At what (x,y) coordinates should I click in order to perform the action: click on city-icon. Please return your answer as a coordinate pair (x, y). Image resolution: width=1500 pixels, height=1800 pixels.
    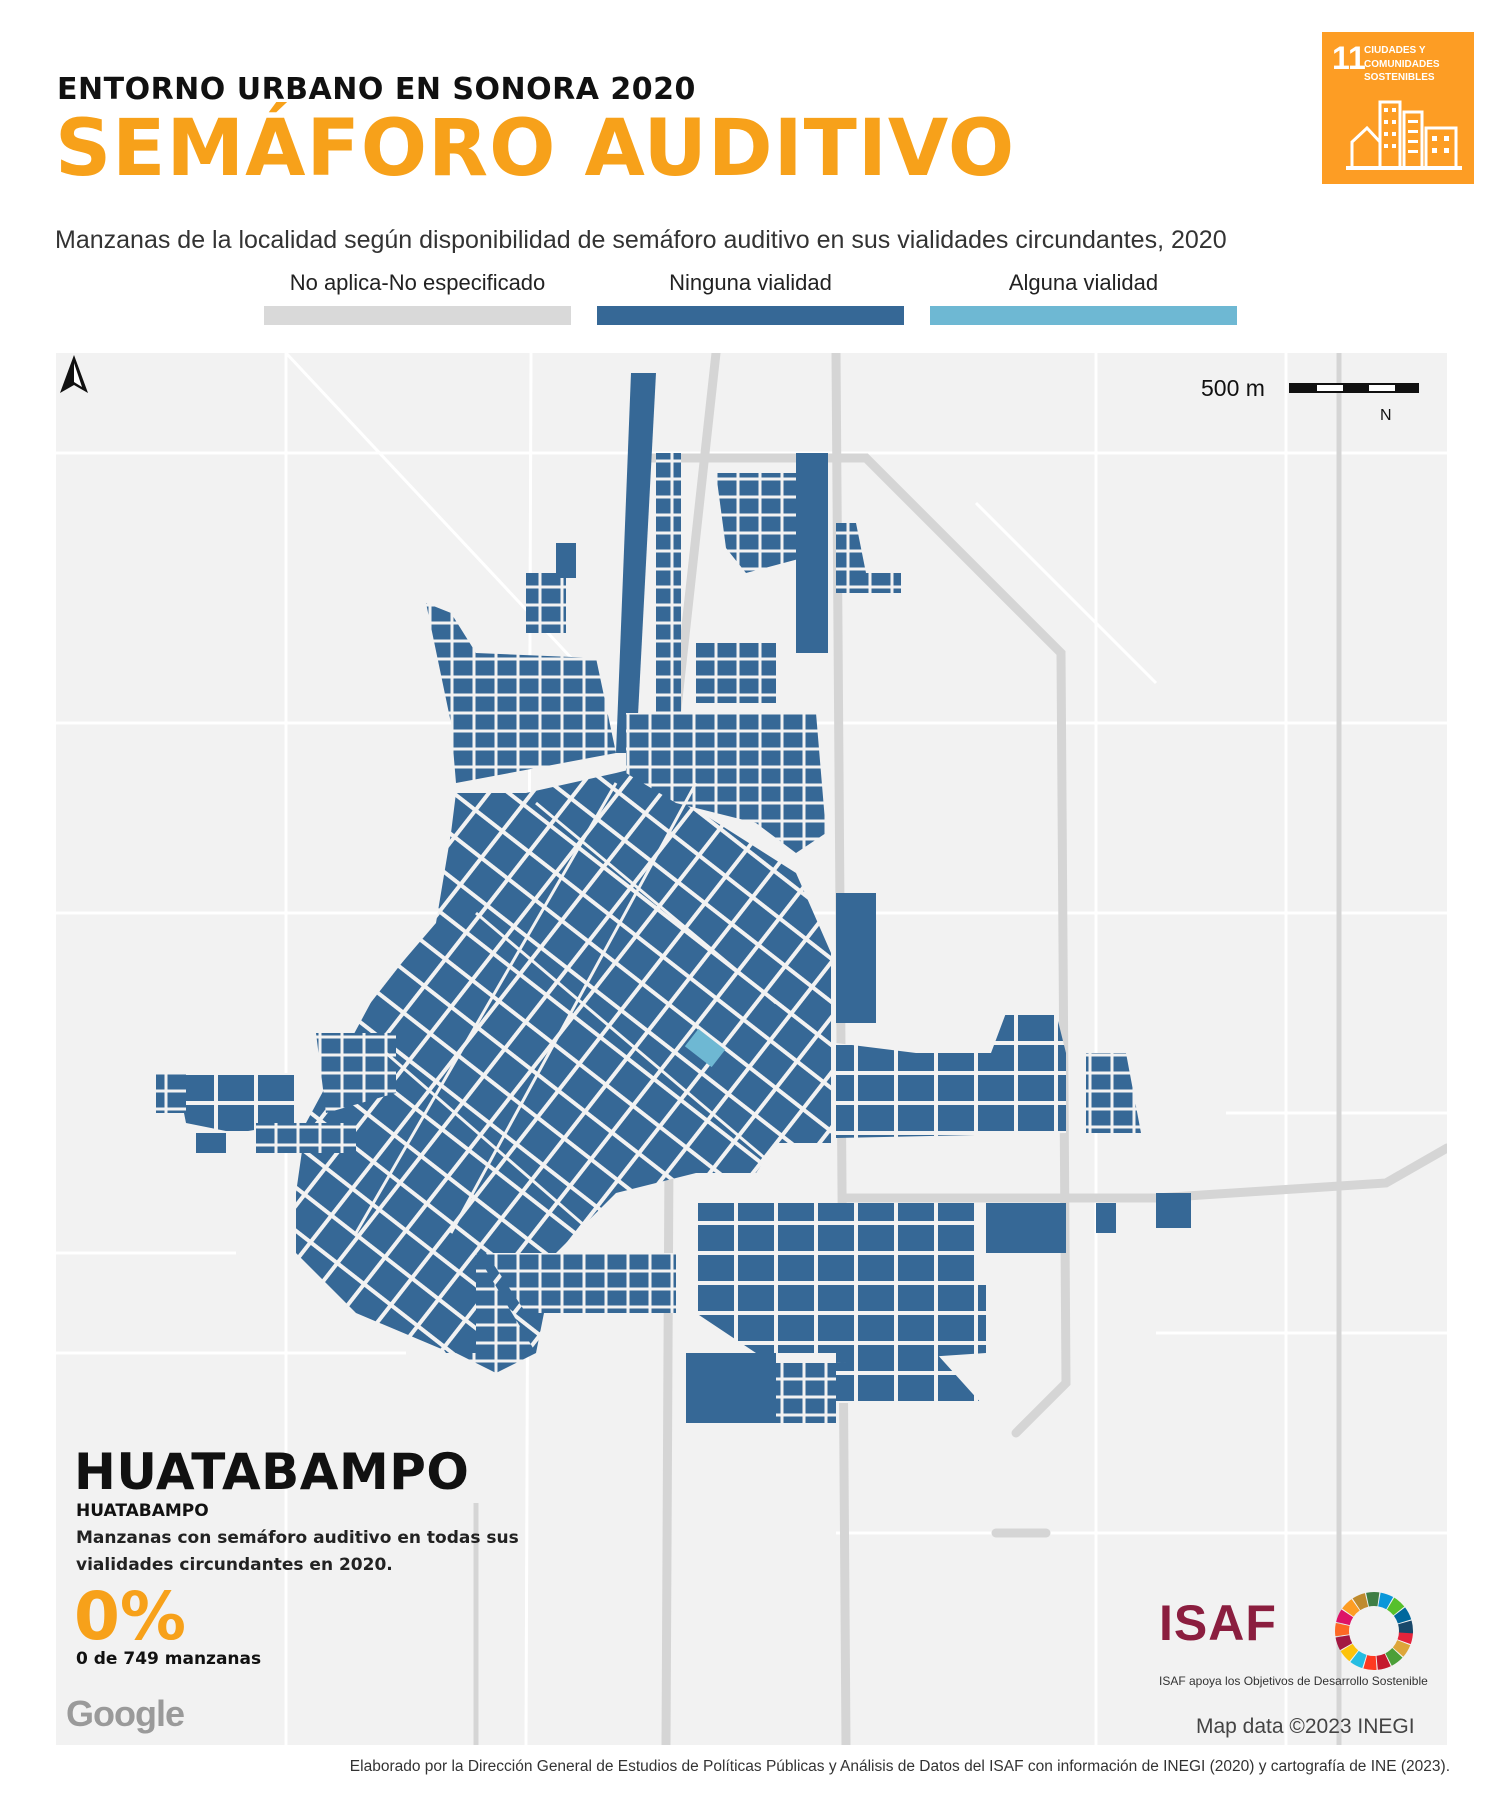
    Looking at the image, I should click on (1404, 135).